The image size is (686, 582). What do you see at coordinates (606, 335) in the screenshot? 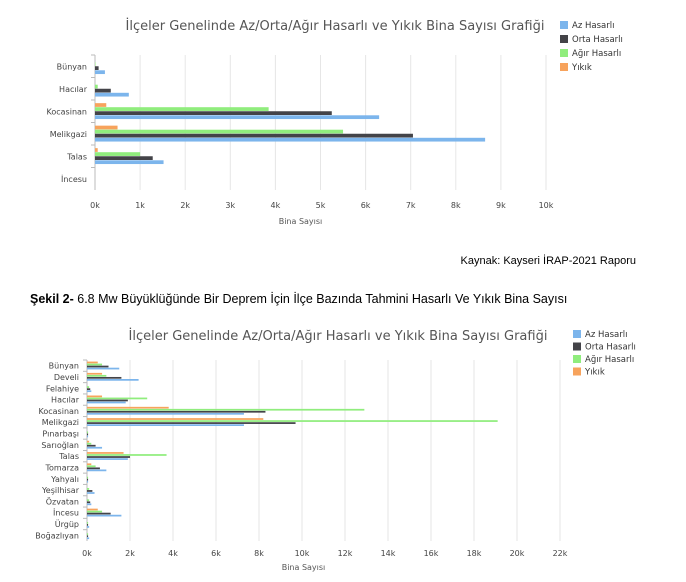
I see `legend-label: Az Hasarlı` at bounding box center [606, 335].